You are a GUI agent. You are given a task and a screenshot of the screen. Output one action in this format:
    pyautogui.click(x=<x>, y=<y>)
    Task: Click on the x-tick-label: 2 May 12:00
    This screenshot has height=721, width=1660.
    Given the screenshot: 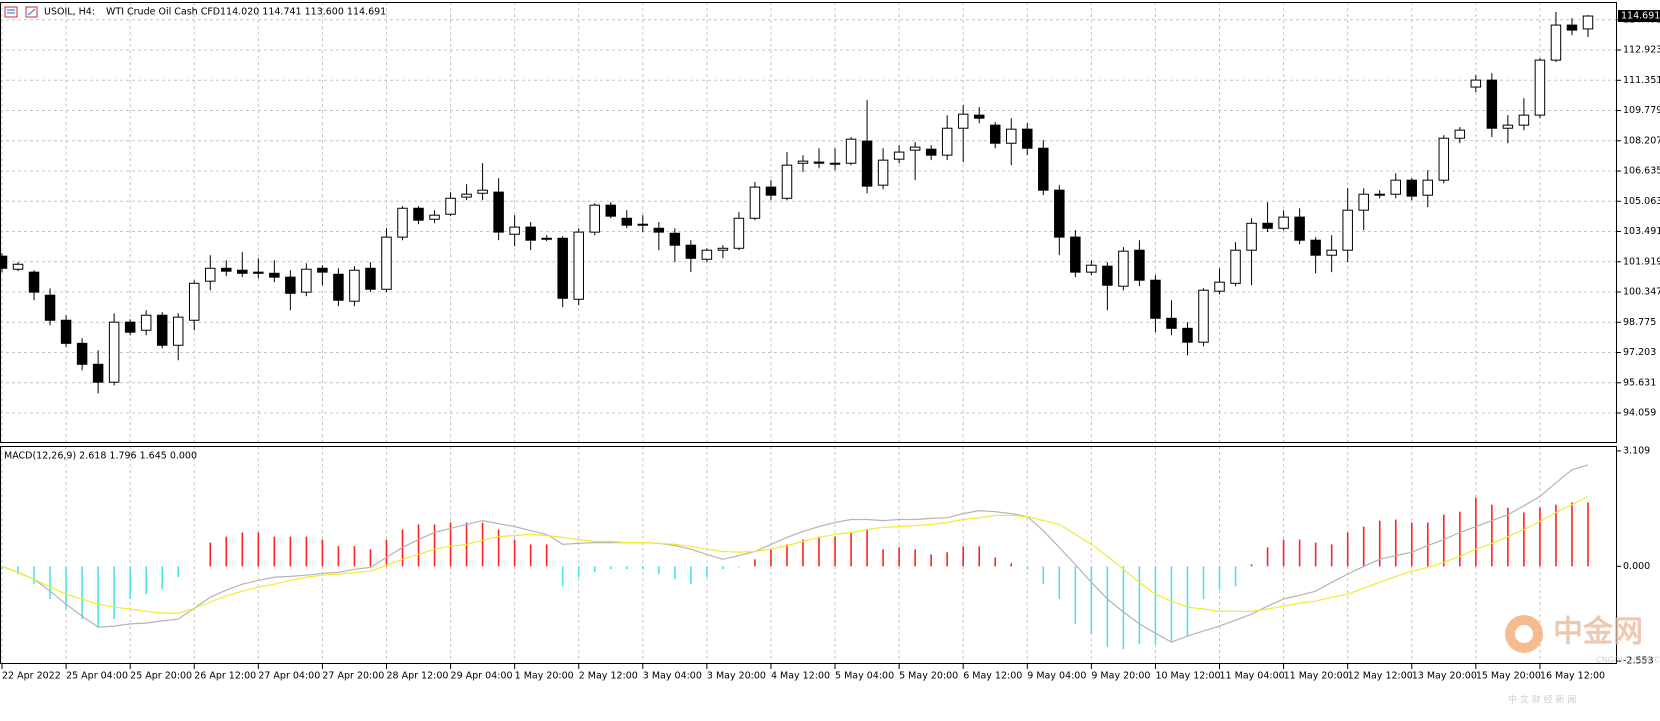 What is the action you would take?
    pyautogui.click(x=608, y=676)
    